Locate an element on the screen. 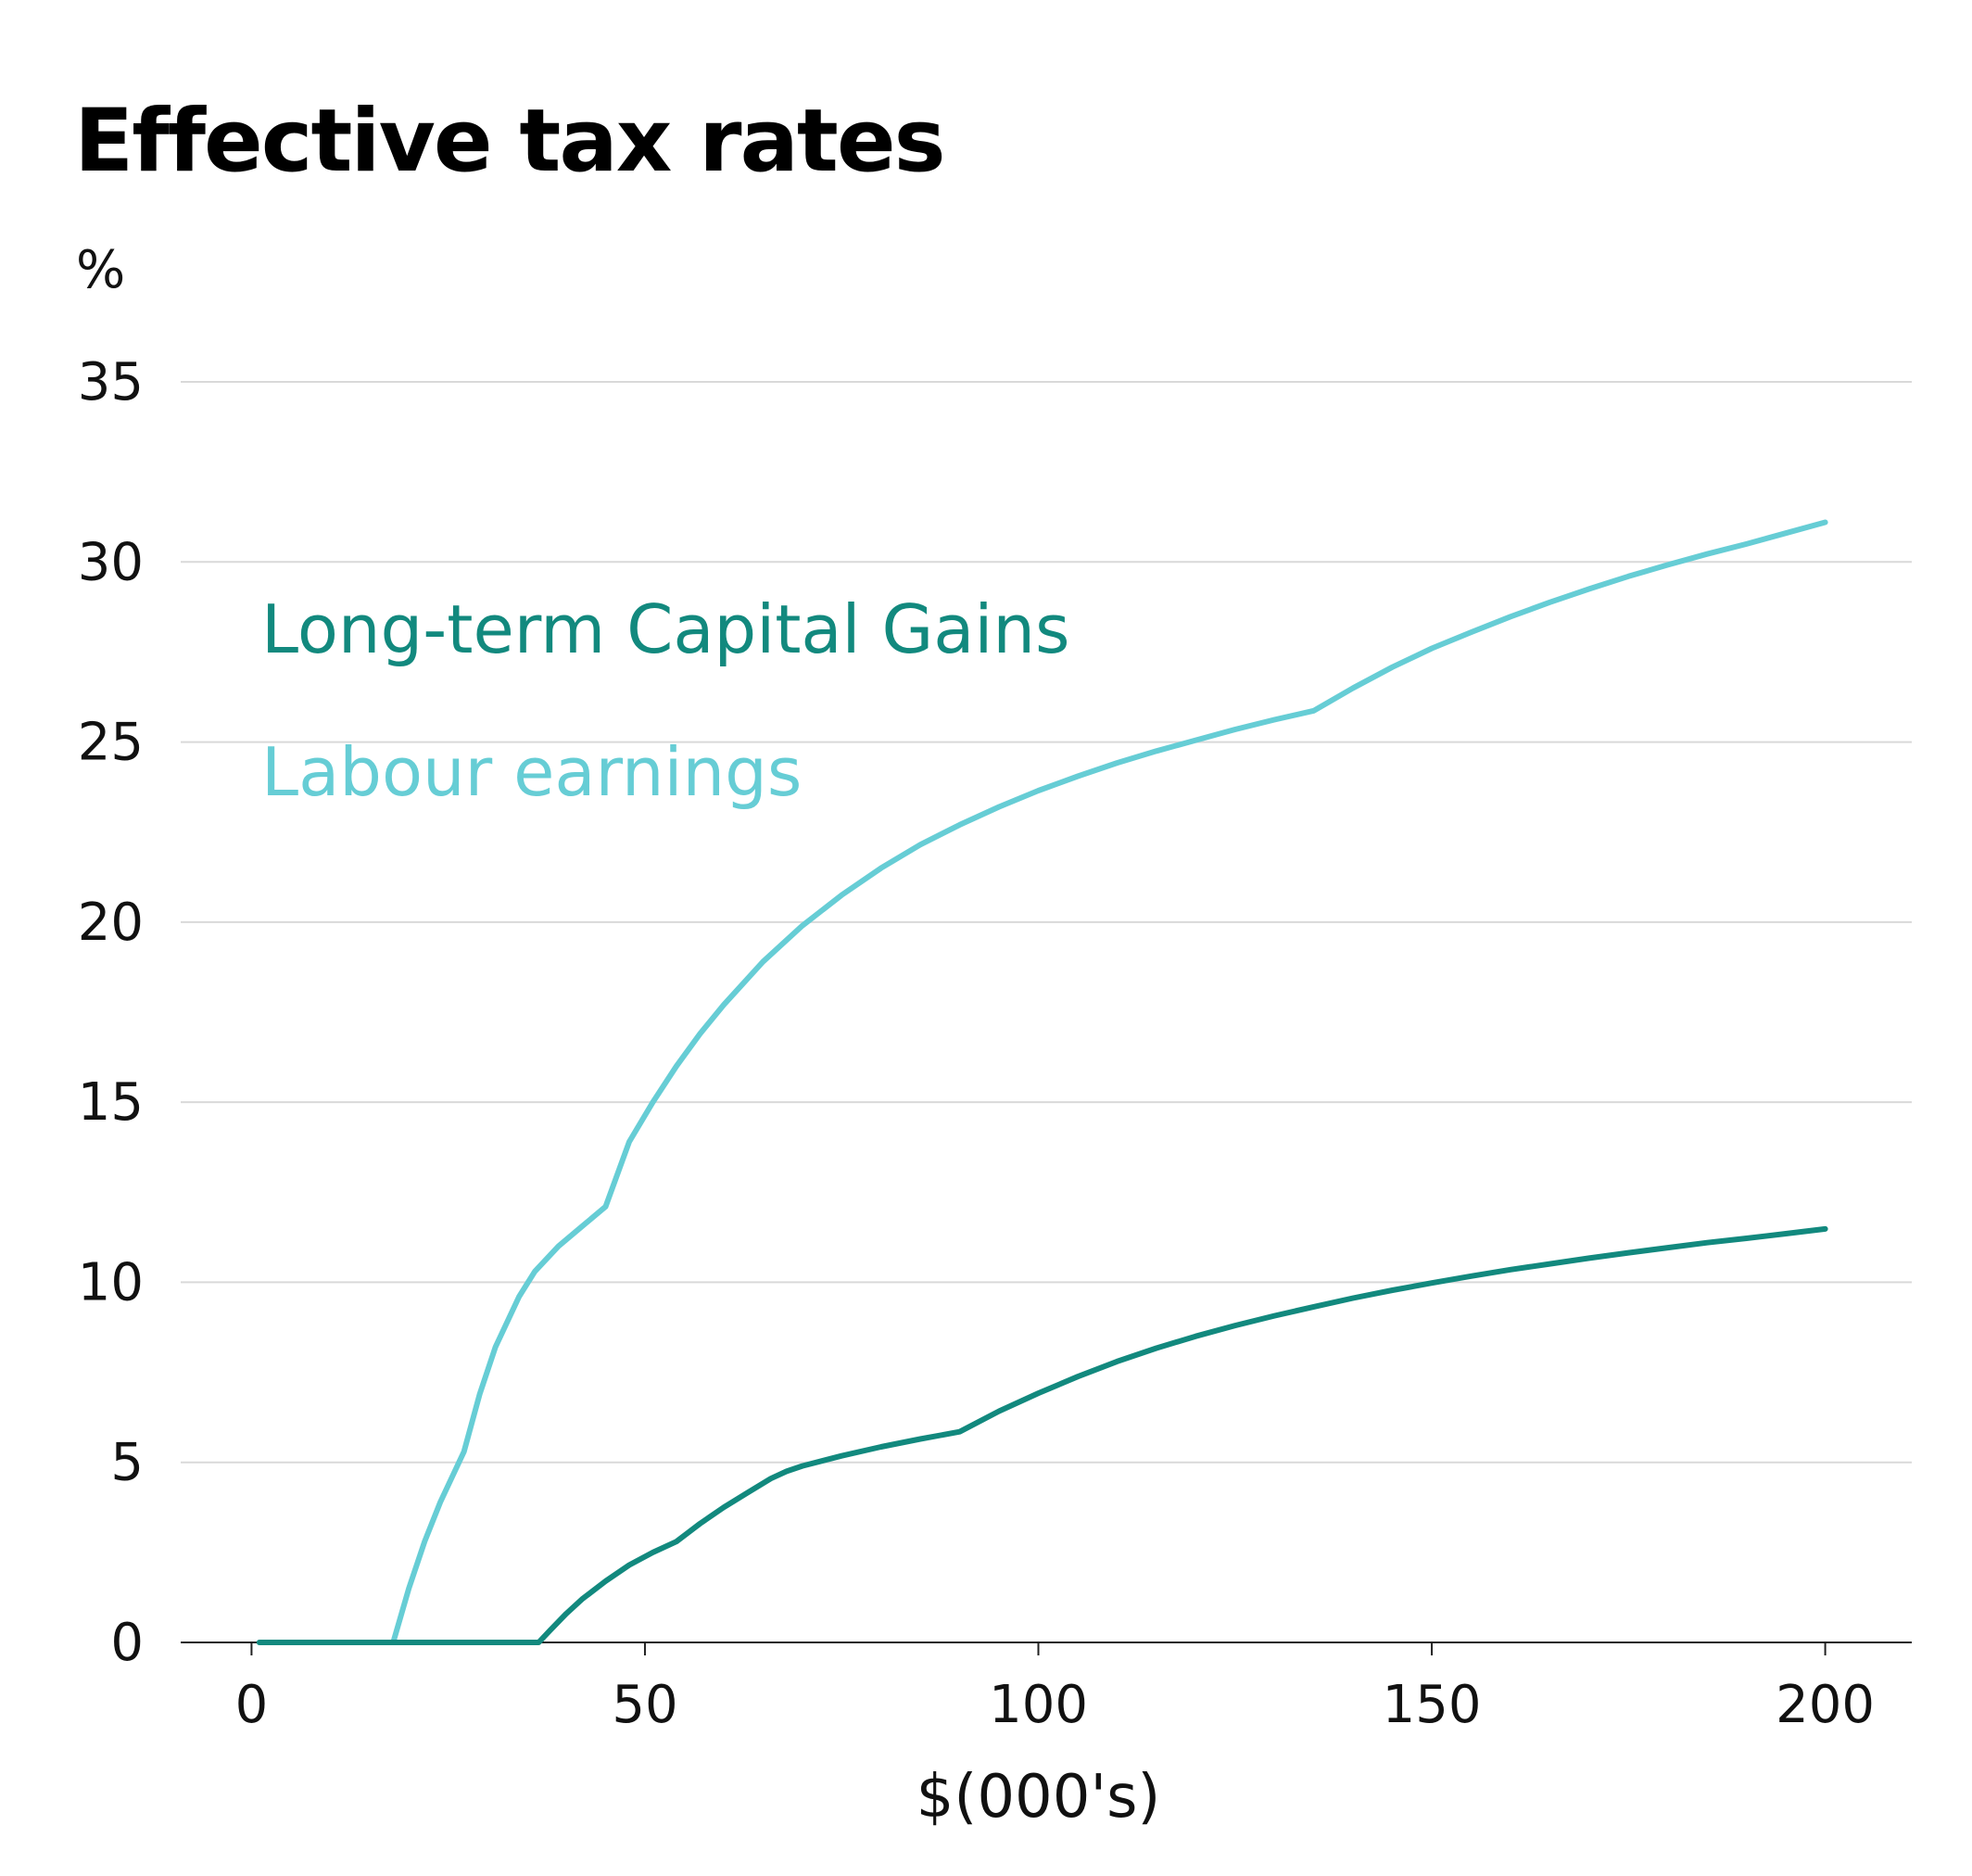 The width and height of the screenshot is (1972, 1876). x-tick-label: 100 is located at coordinates (1038, 1705).